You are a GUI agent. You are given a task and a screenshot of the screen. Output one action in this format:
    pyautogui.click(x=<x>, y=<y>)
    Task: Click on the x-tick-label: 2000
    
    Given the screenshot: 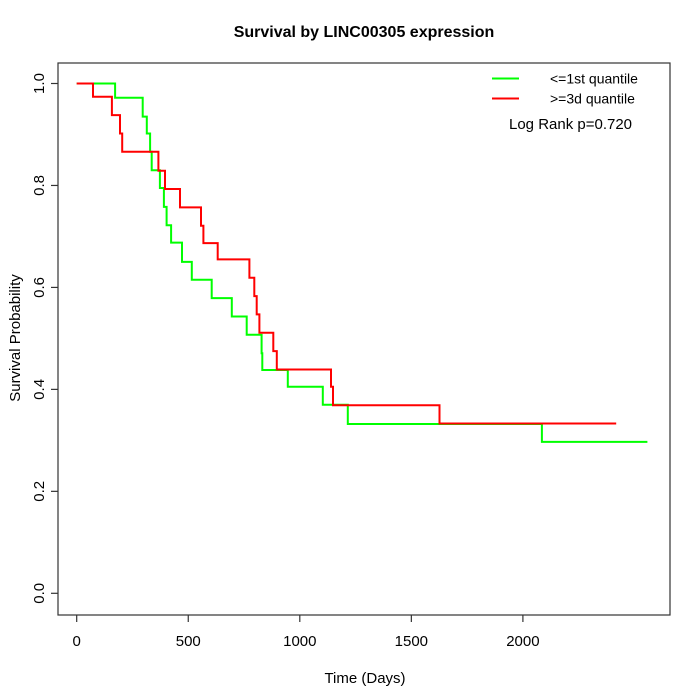 What is the action you would take?
    pyautogui.click(x=522, y=641)
    